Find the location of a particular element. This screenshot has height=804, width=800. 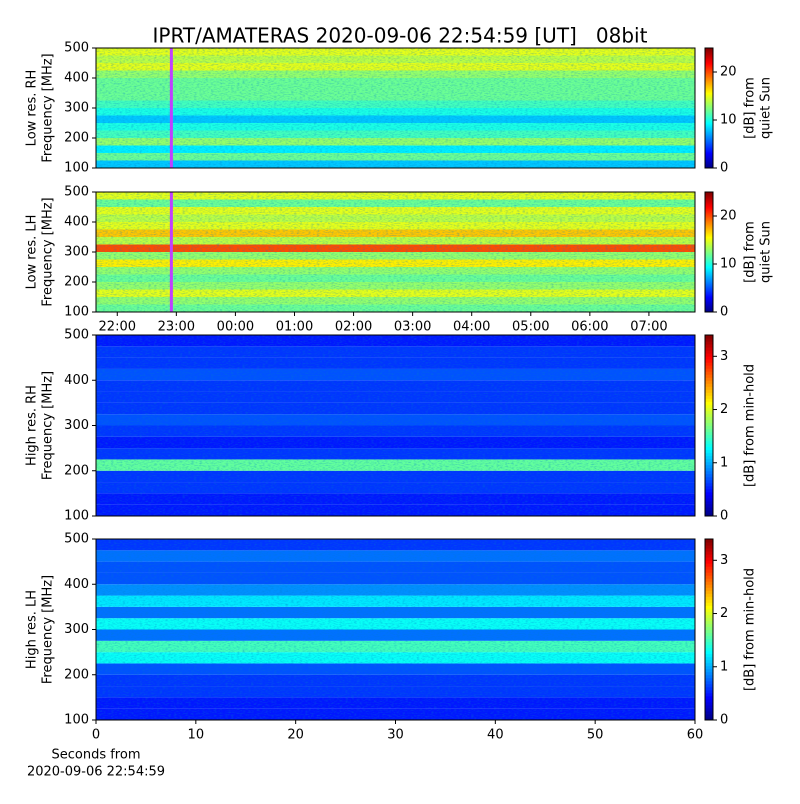

x-tick-label: 40 is located at coordinates (495, 735).